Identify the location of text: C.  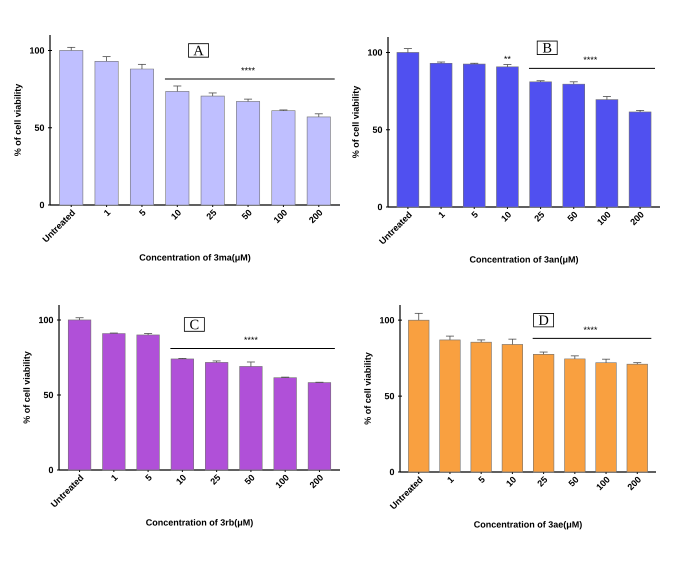
(194, 325).